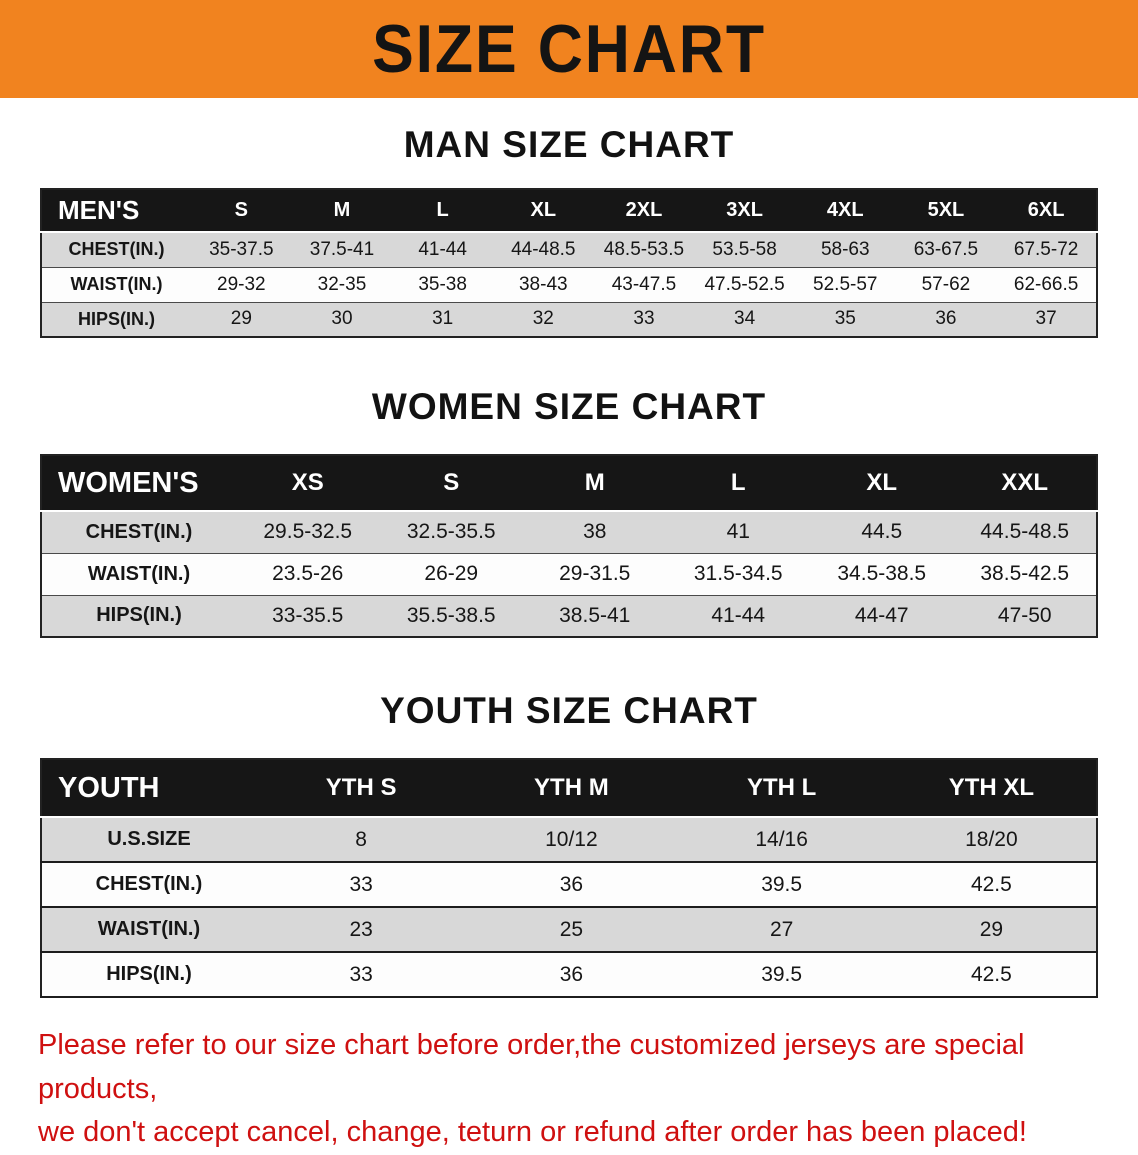  Describe the element at coordinates (571, 839) in the screenshot. I see `cell: 10/12` at that location.